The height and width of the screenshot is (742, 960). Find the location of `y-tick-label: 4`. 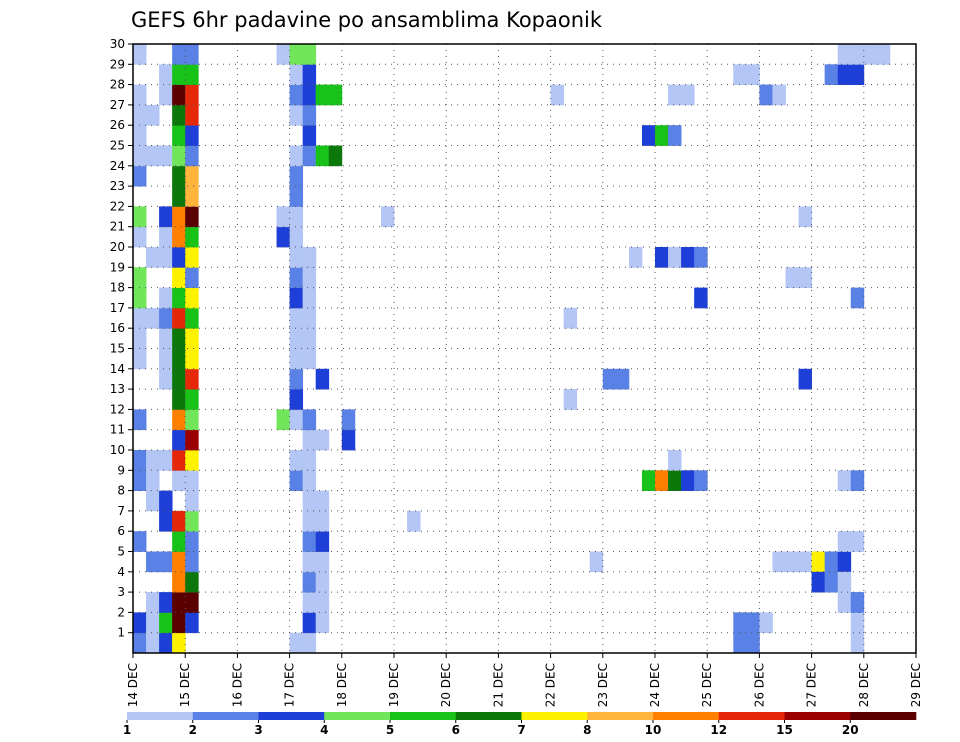

y-tick-label: 4 is located at coordinates (121, 572).